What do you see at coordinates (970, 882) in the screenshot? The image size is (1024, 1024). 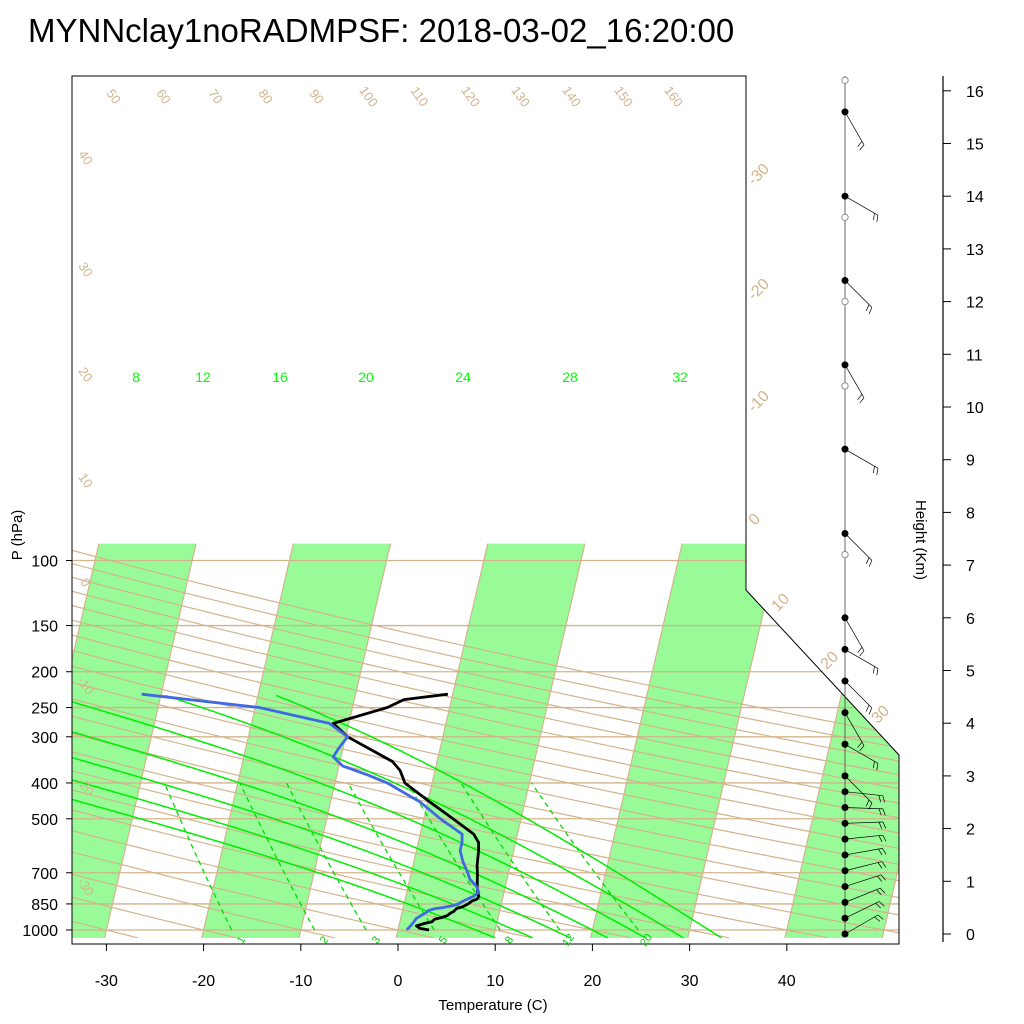 I see `height-tick-label: 1` at bounding box center [970, 882].